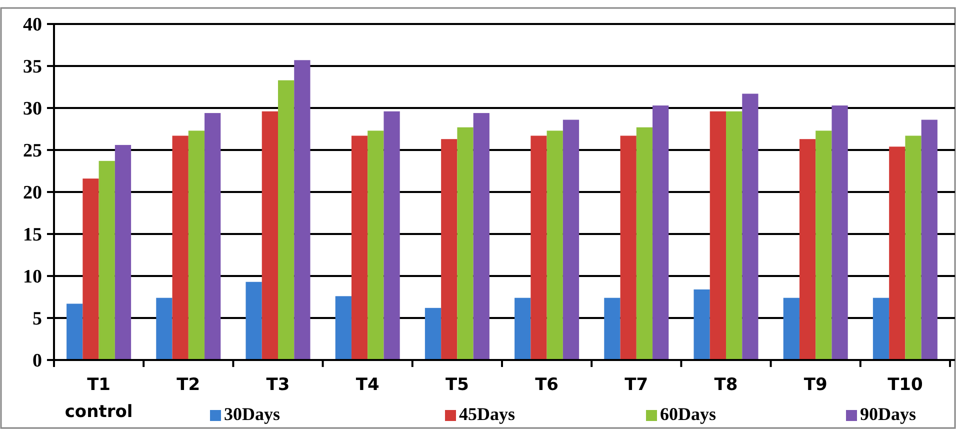 This screenshot has width=956, height=429. What do you see at coordinates (32, 235) in the screenshot?
I see `y-tick-label: 15` at bounding box center [32, 235].